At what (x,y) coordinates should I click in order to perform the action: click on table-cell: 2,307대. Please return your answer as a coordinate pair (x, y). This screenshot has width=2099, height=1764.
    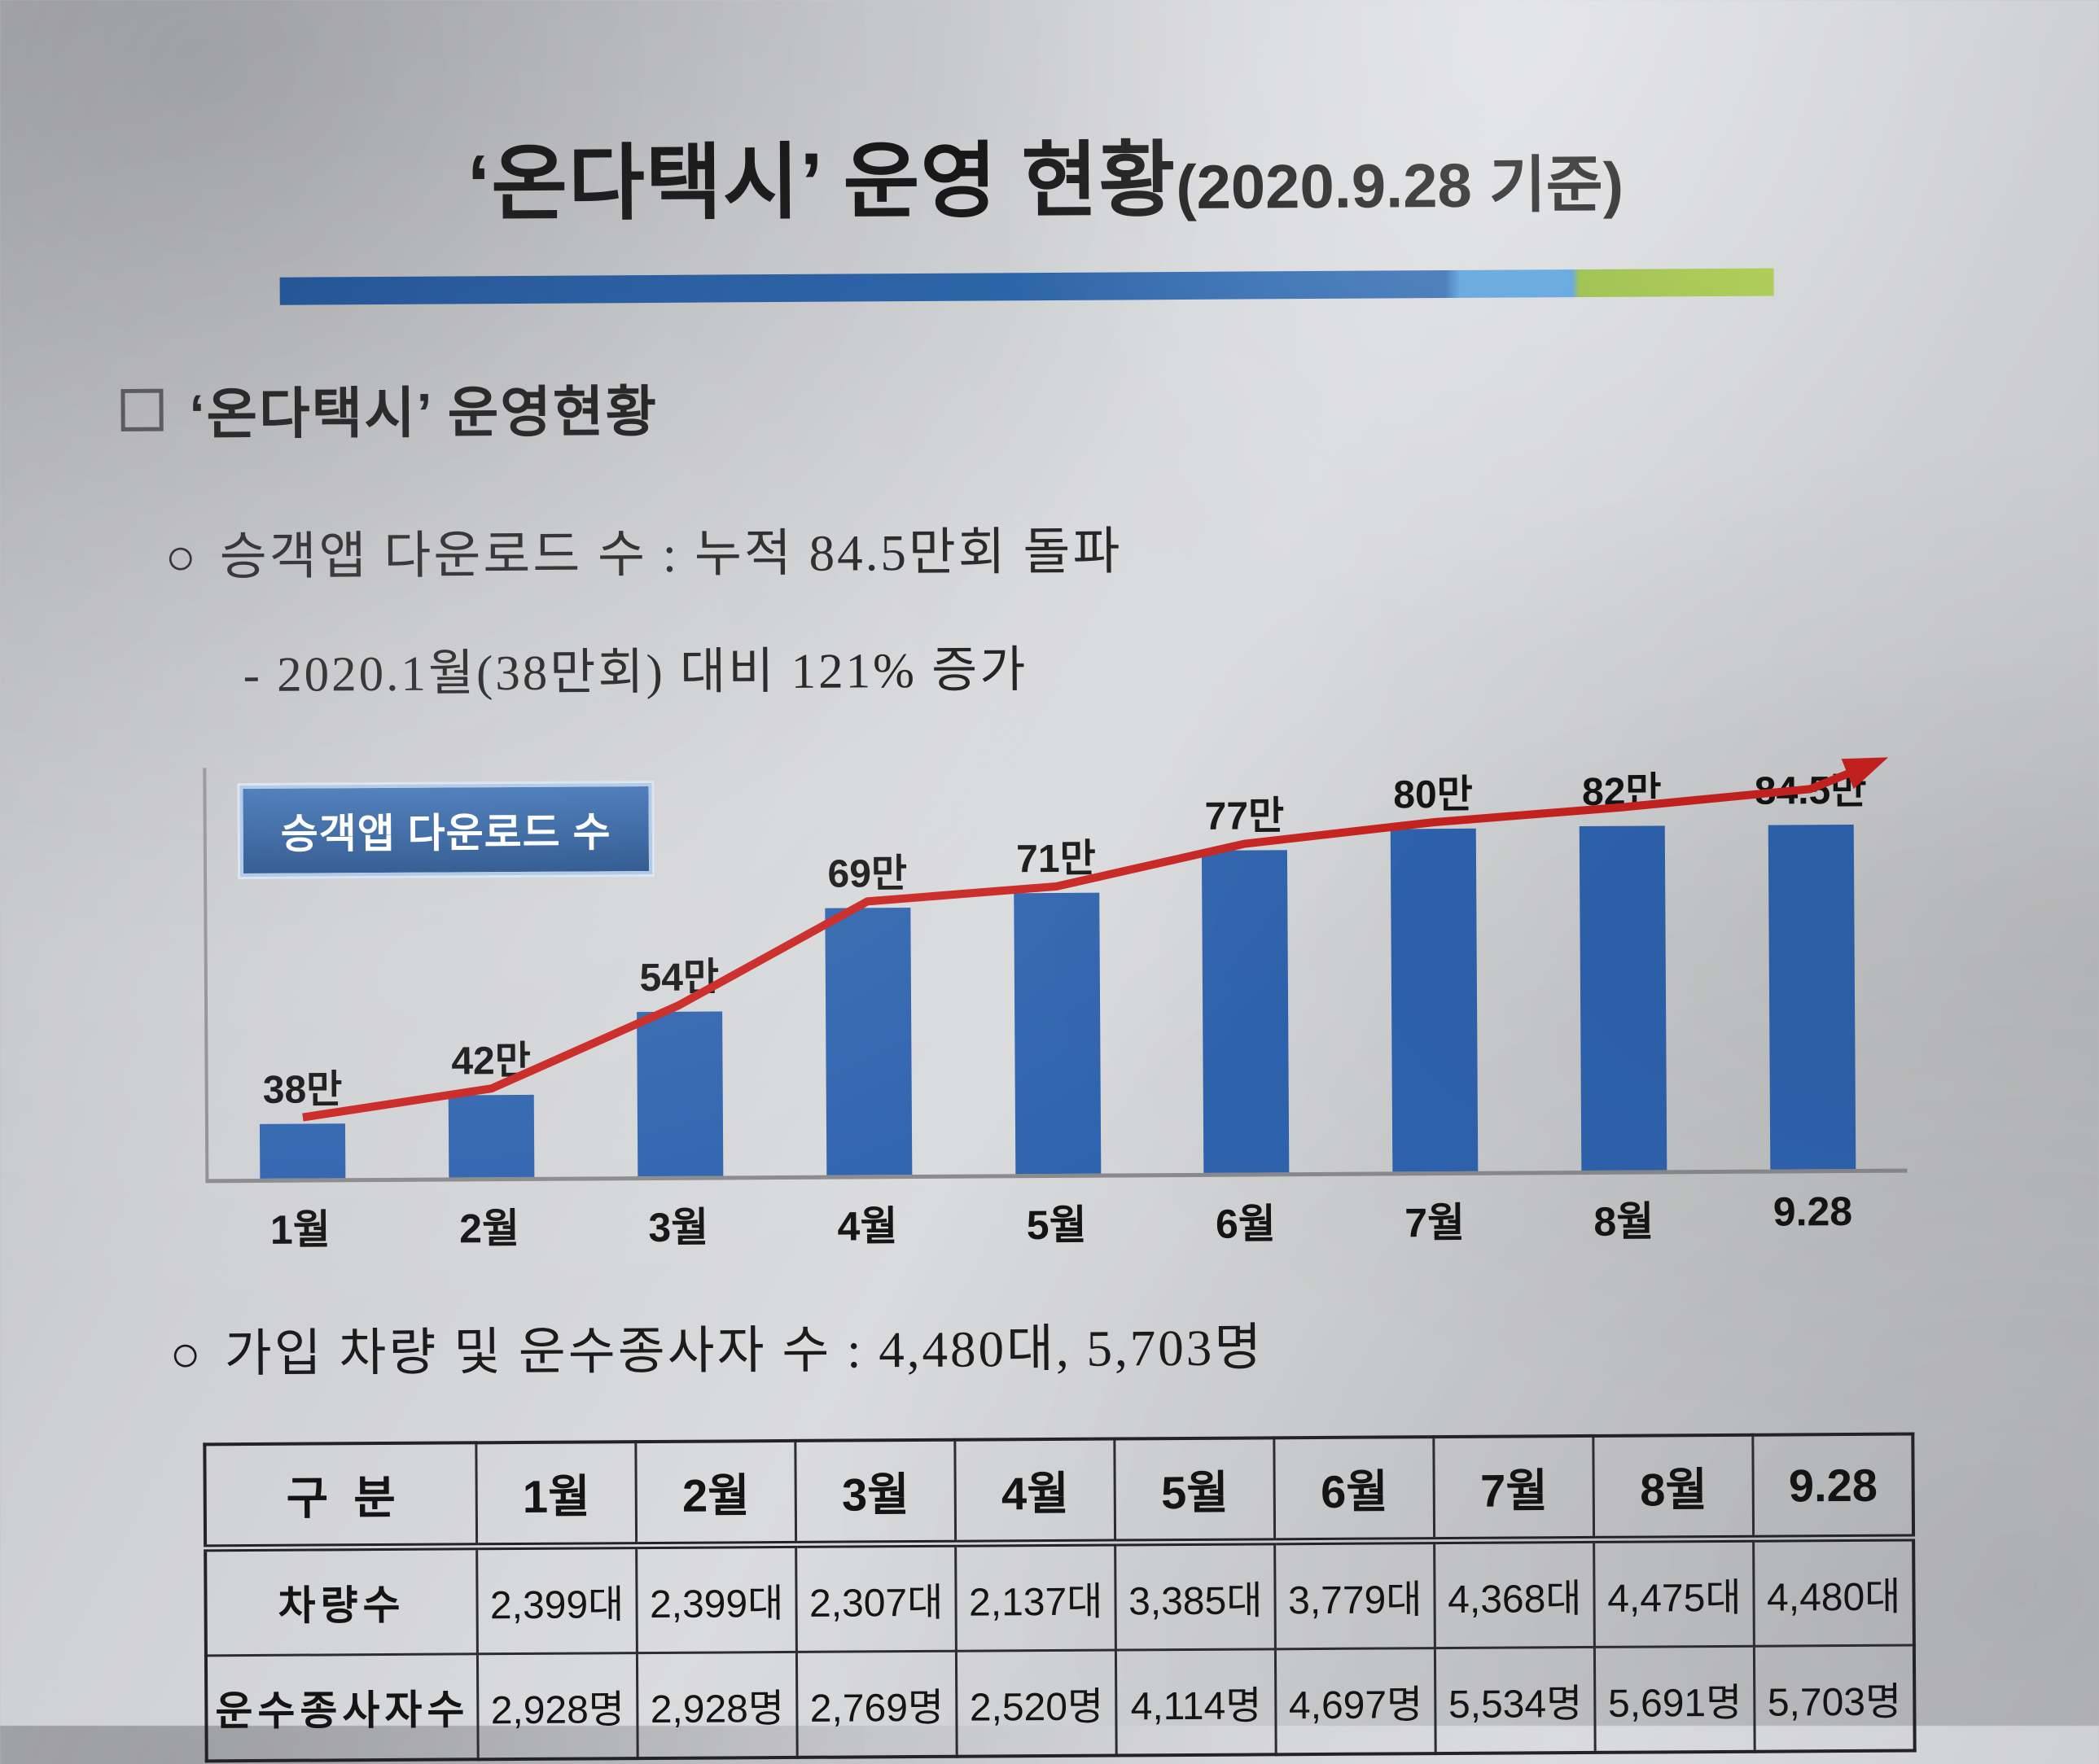
    Looking at the image, I should click on (876, 1597).